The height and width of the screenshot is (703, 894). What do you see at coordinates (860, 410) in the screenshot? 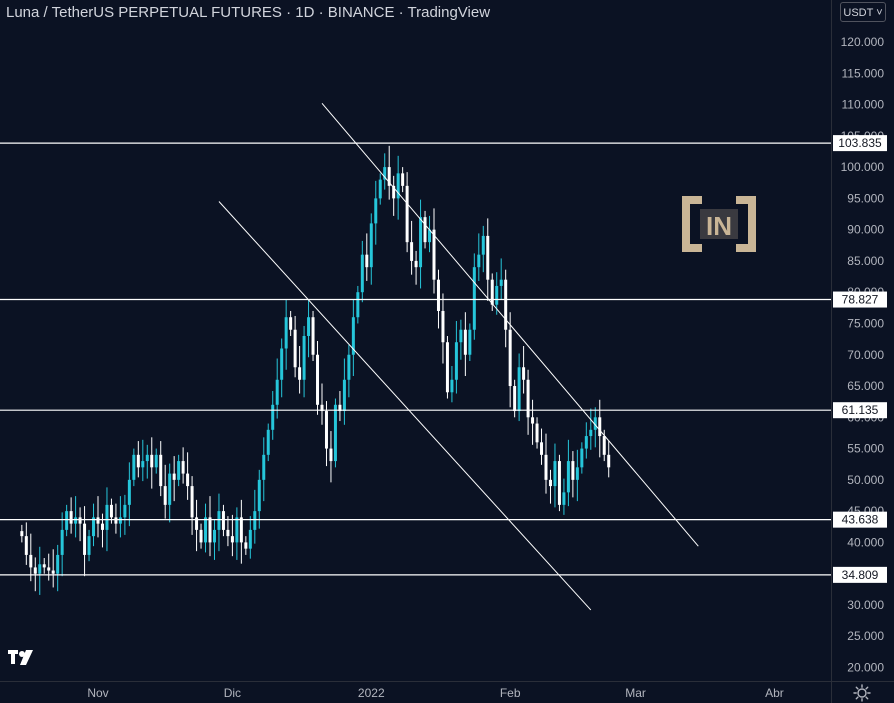
I see `level-price-label: 61.135` at bounding box center [860, 410].